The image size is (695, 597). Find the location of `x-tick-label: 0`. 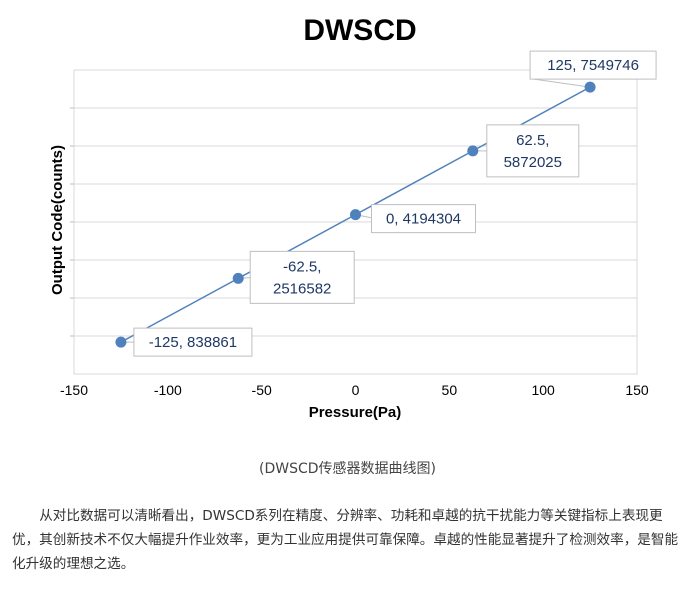

x-tick-label: 0 is located at coordinates (356, 390).